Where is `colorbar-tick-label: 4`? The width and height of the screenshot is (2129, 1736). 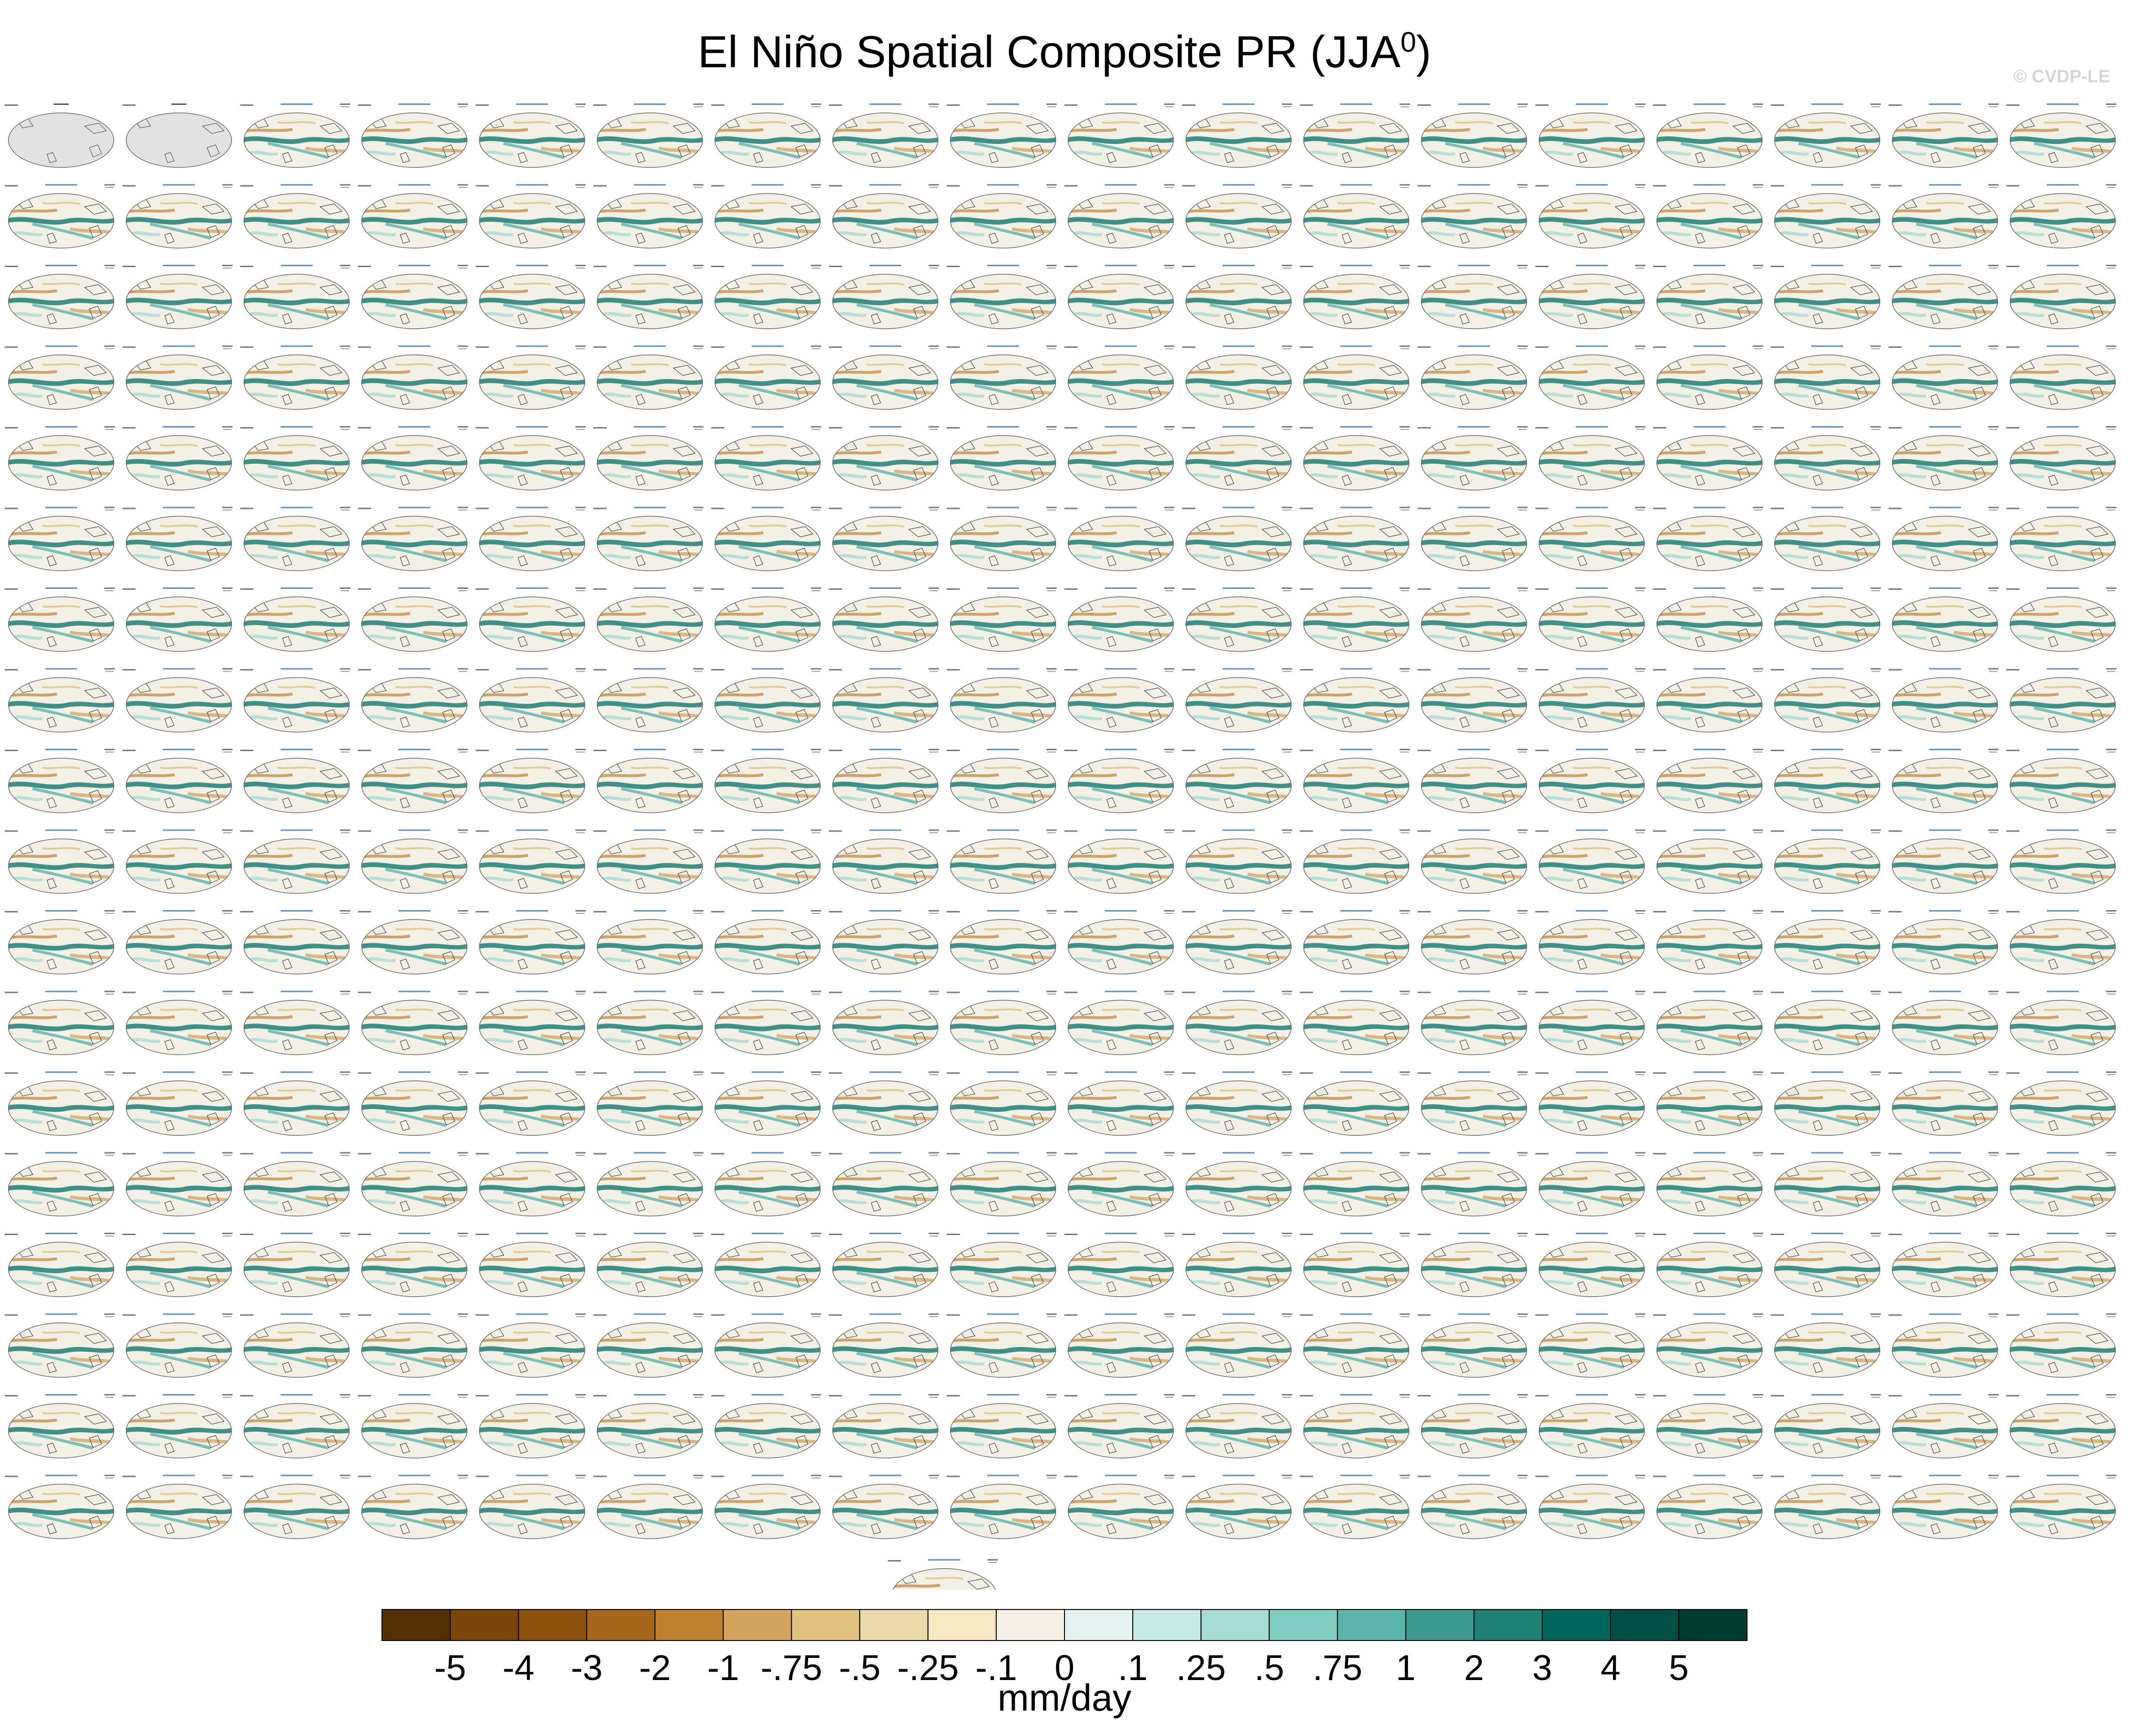 colorbar-tick-label: 4 is located at coordinates (1611, 1668).